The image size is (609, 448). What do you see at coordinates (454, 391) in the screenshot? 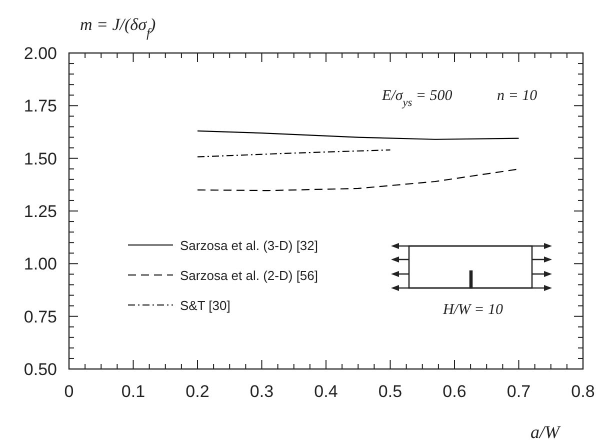
I see `x-tick-label: 0.6` at bounding box center [454, 391].